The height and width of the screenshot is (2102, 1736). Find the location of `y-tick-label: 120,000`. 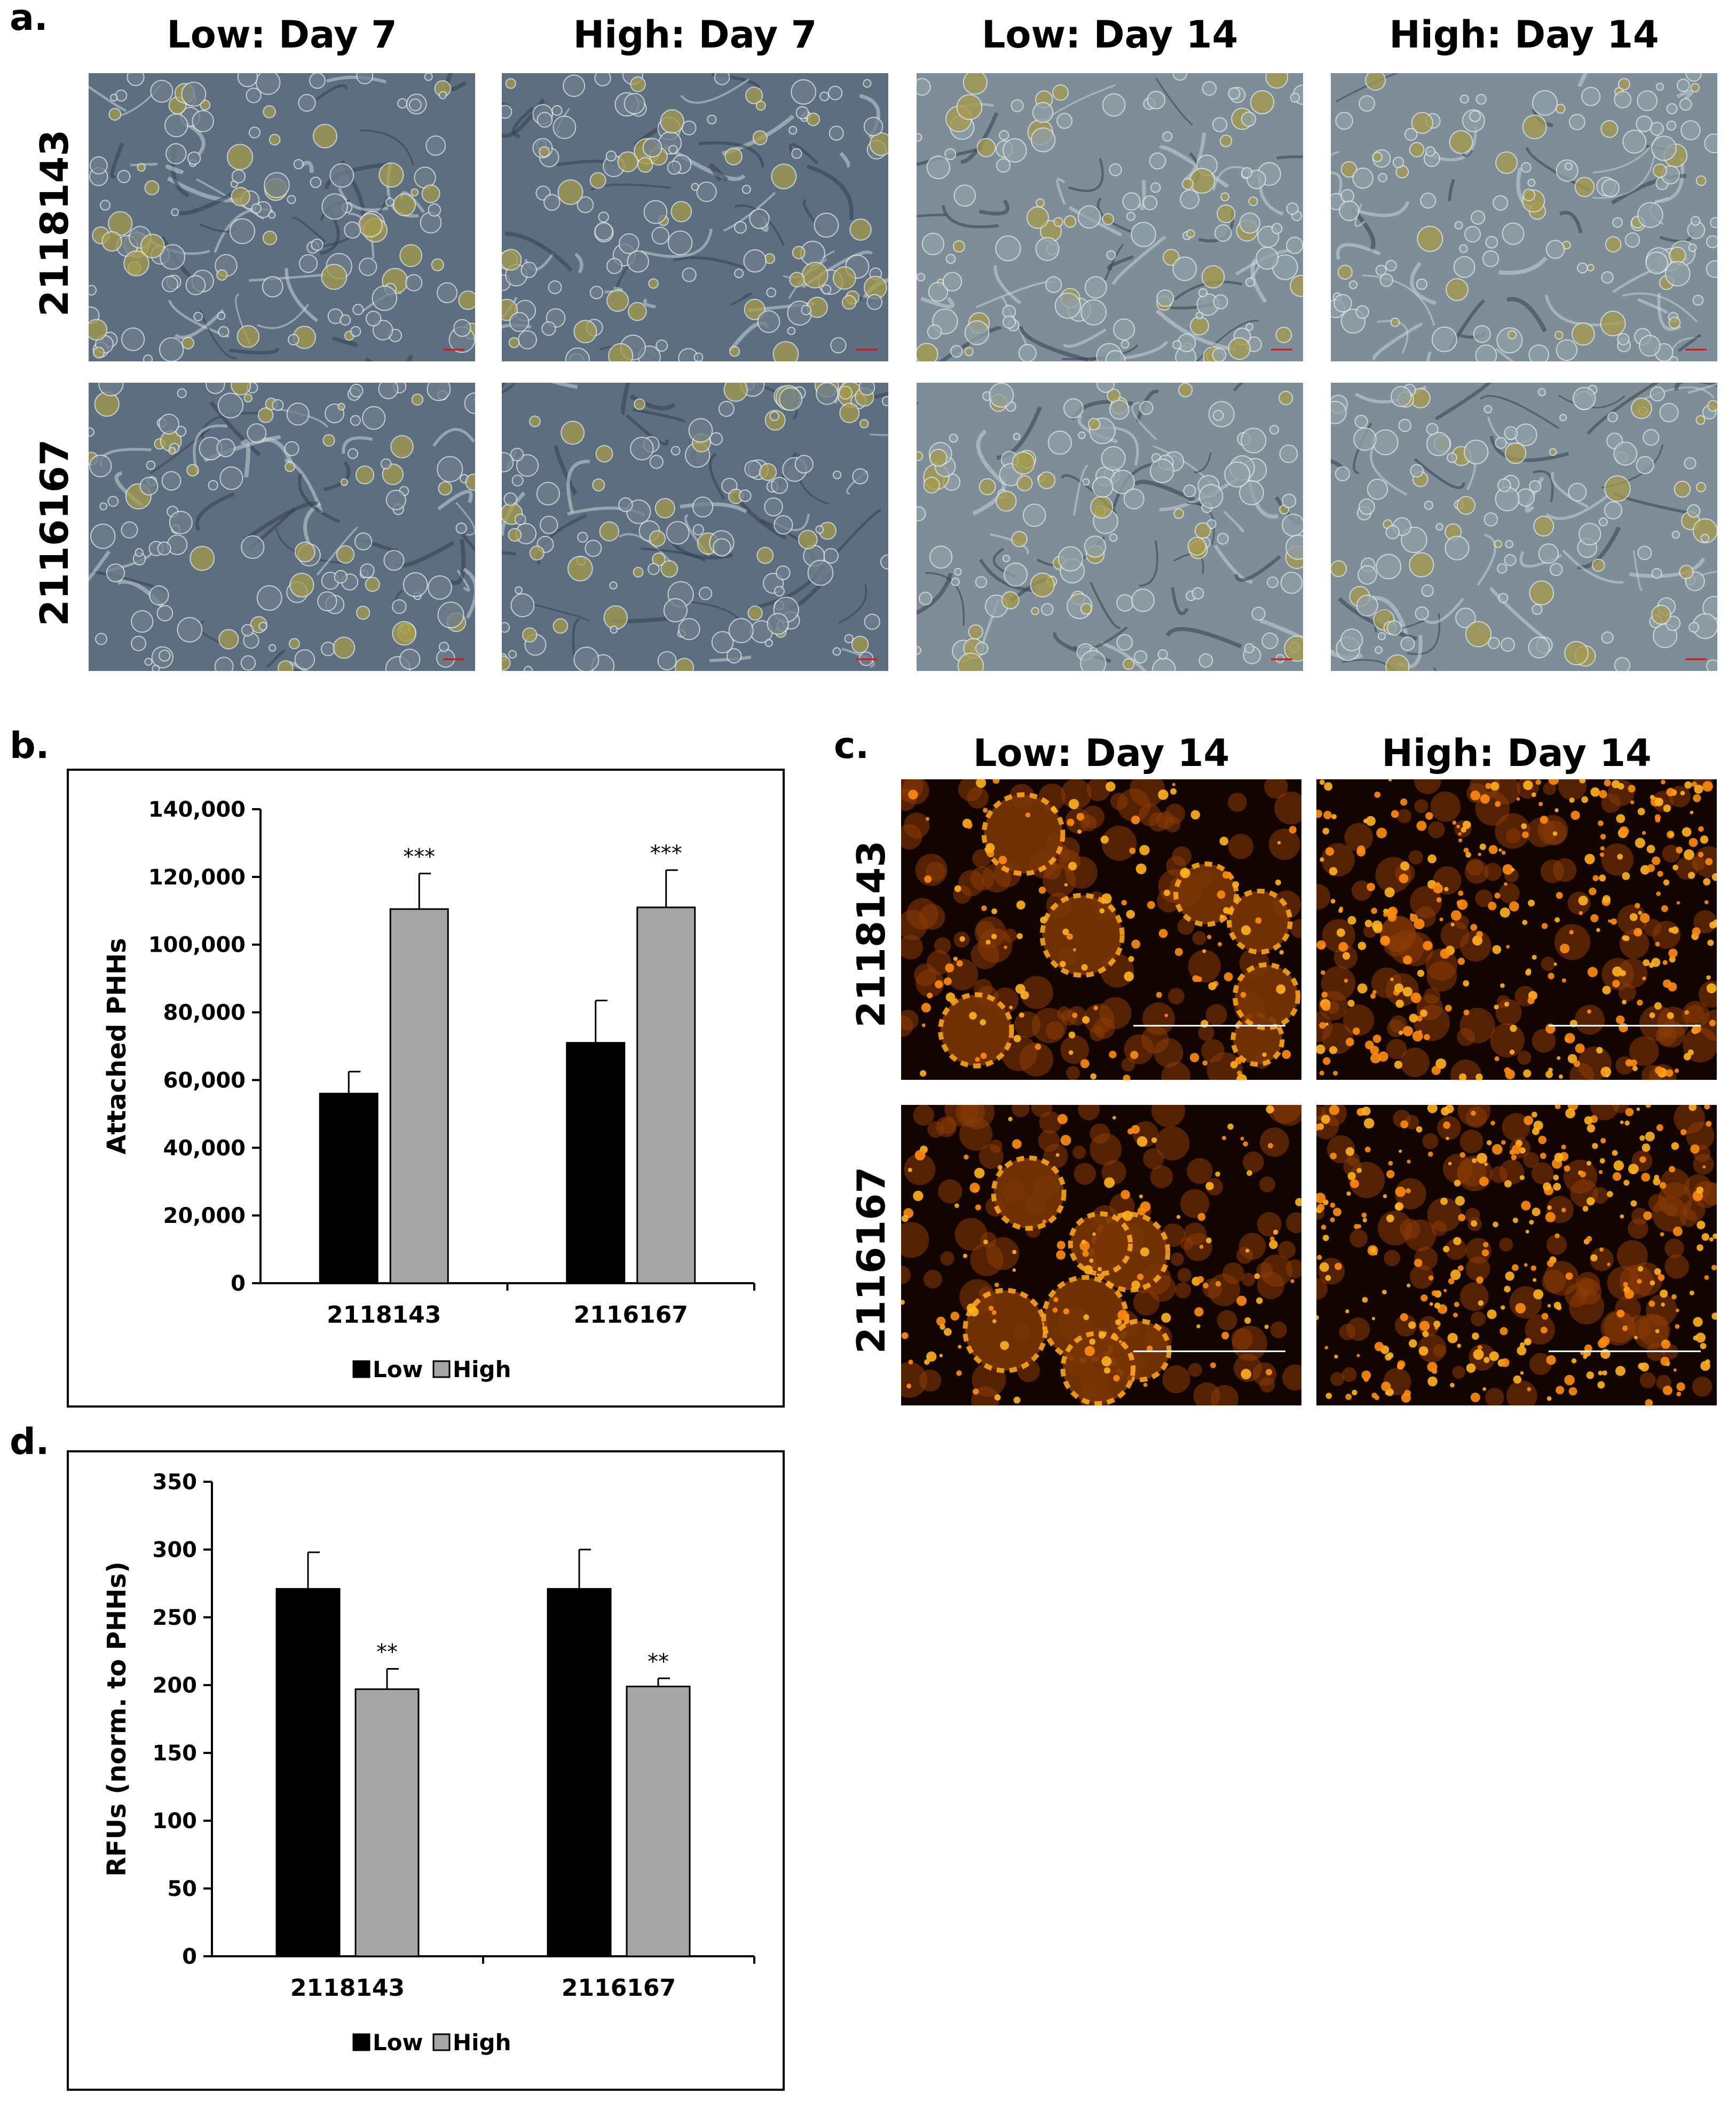

y-tick-label: 120,000 is located at coordinates (197, 877).